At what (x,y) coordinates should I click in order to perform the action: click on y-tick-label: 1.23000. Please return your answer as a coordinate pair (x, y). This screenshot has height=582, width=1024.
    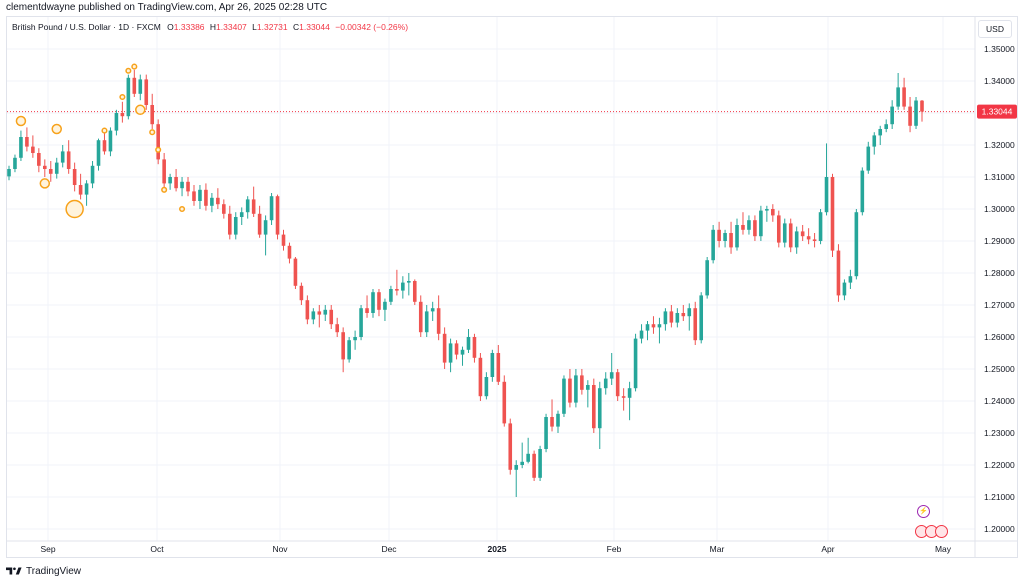
    Looking at the image, I should click on (999, 433).